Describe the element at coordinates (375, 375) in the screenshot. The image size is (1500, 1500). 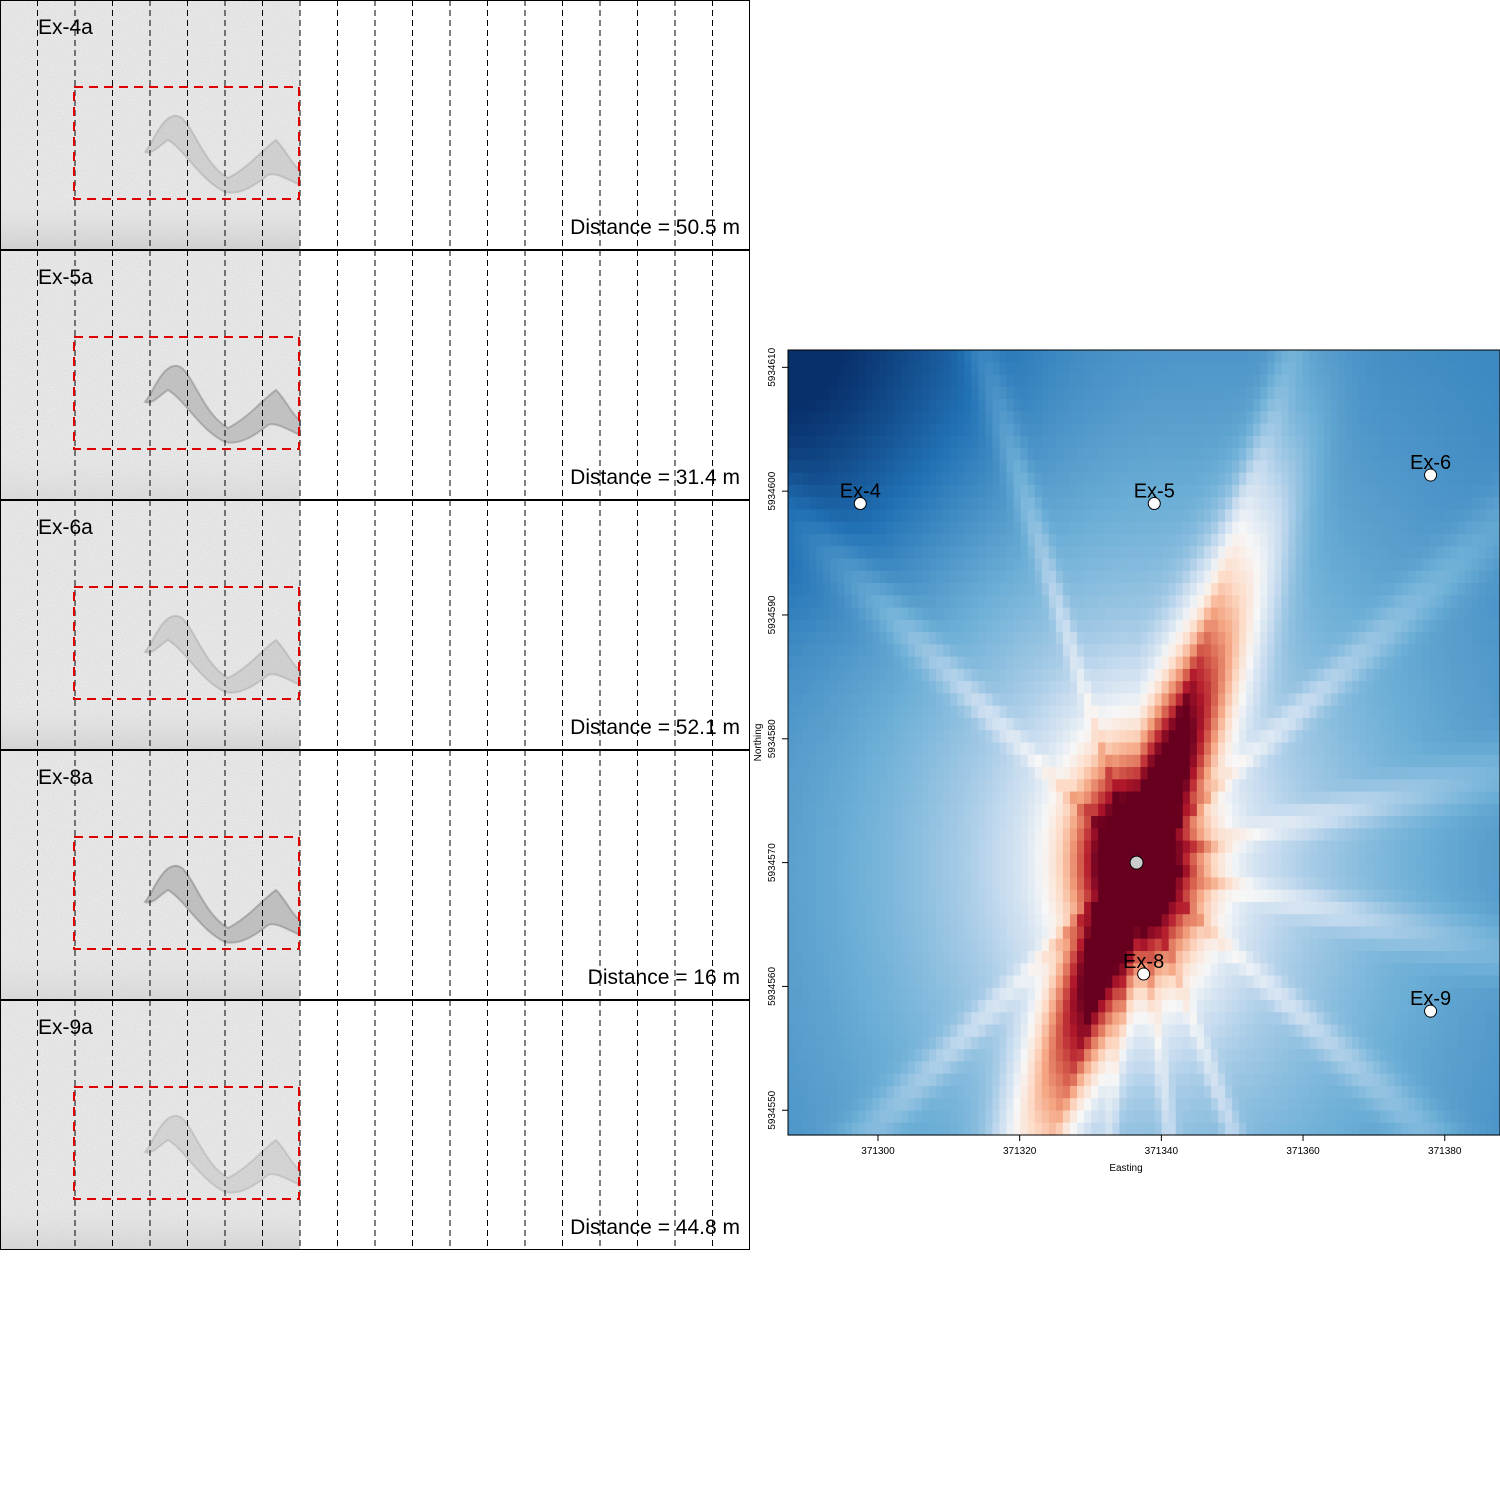
I see `panel-border` at that location.